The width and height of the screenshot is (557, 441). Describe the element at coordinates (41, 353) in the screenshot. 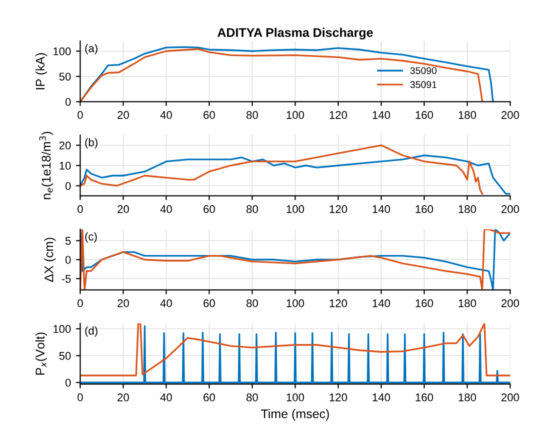

I see `y-axis-title: P$_{x}$(Volt)` at that location.